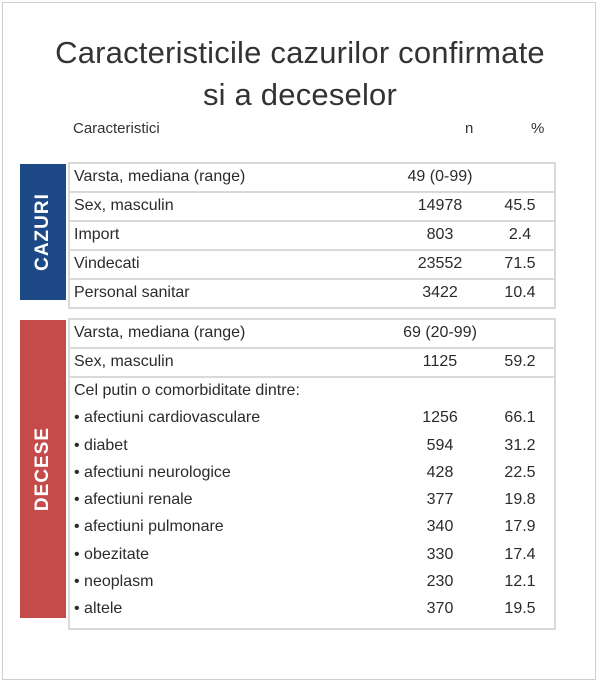 The width and height of the screenshot is (600, 683). Describe the element at coordinates (520, 500) in the screenshot. I see `row-pct: 19.8` at that location.